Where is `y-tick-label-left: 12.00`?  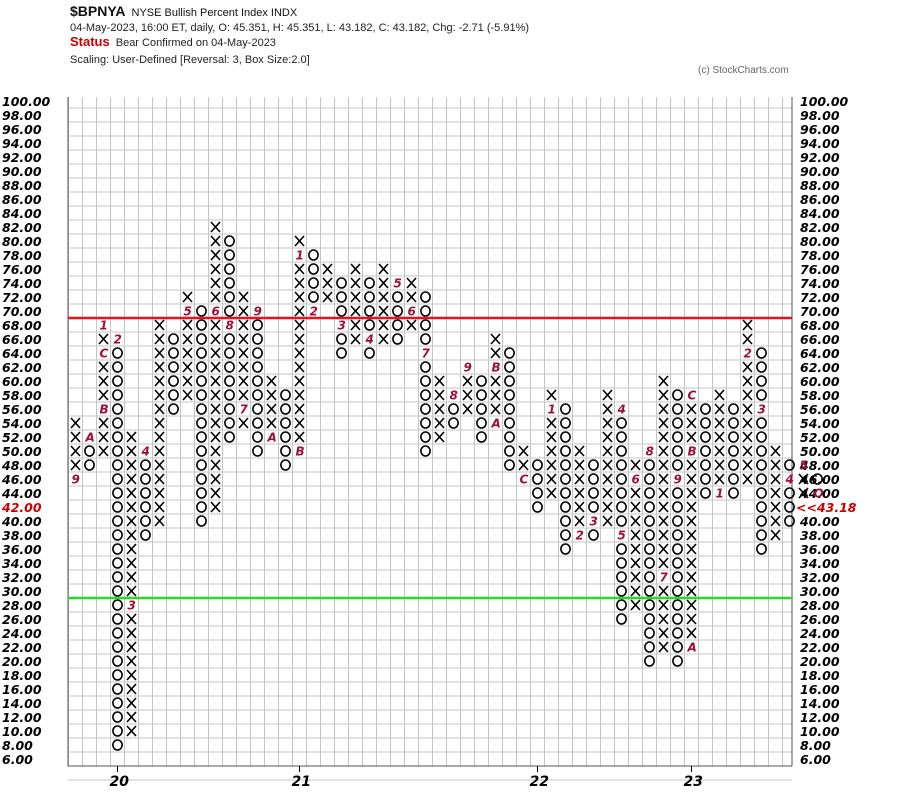
y-tick-label-left: 12.00 is located at coordinates (22, 717).